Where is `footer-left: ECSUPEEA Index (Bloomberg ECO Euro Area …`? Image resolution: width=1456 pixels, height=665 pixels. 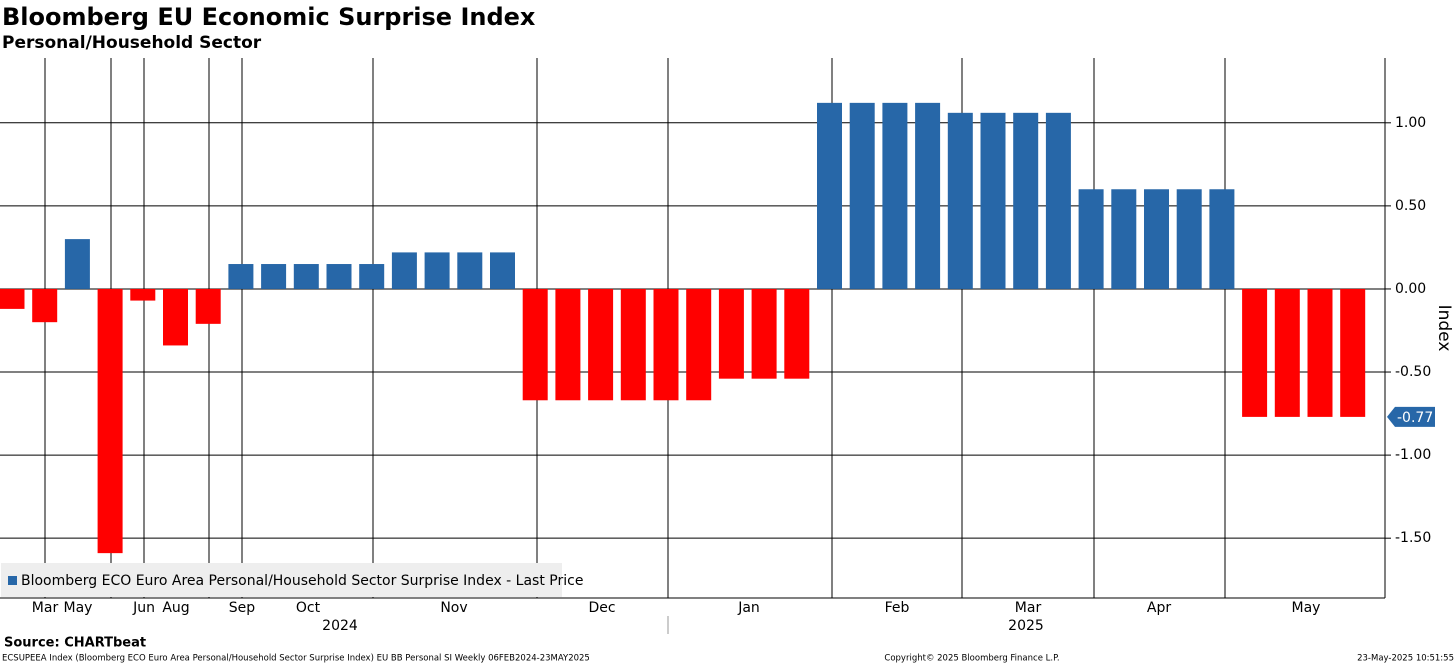
footer-left: ECSUPEEA Index (Bloomberg ECO Euro Area … is located at coordinates (296, 659).